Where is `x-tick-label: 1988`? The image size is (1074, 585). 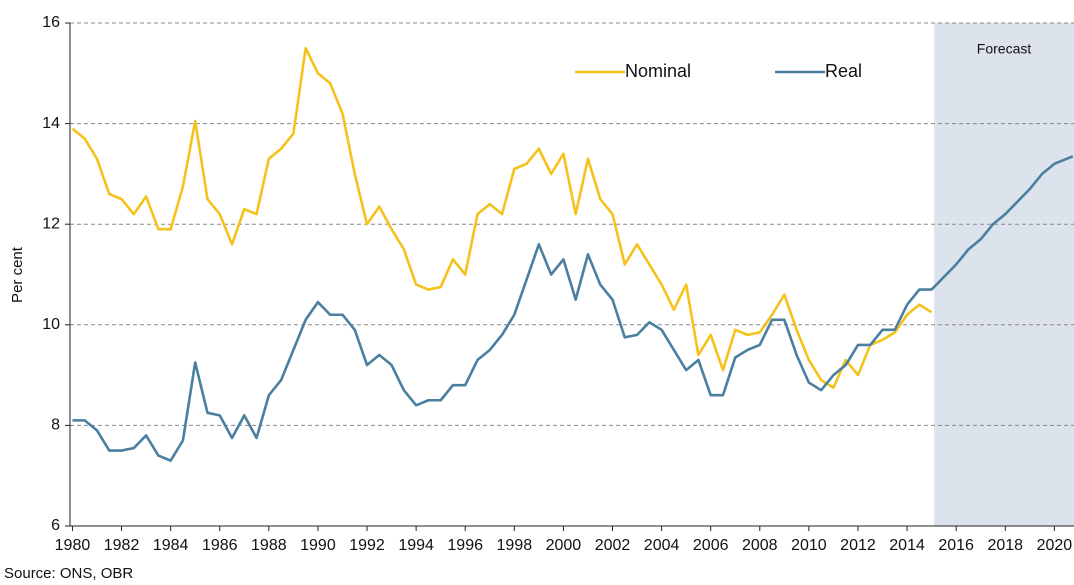
x-tick-label: 1988 is located at coordinates (269, 545).